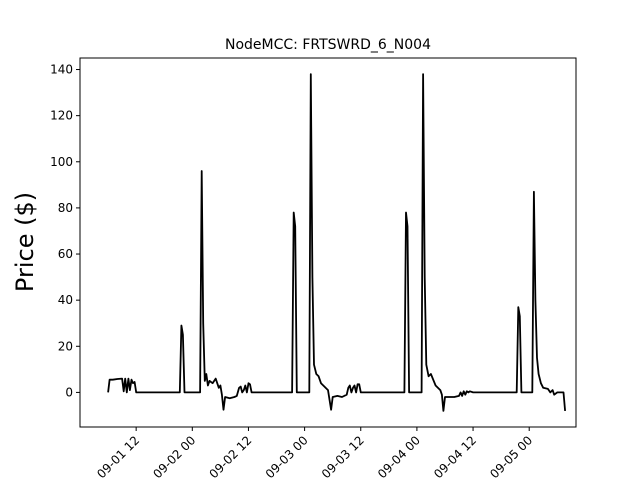 The image size is (640, 480). I want to click on chart-title: NodeMCC: FRTSWRD_6_N004, so click(328, 45).